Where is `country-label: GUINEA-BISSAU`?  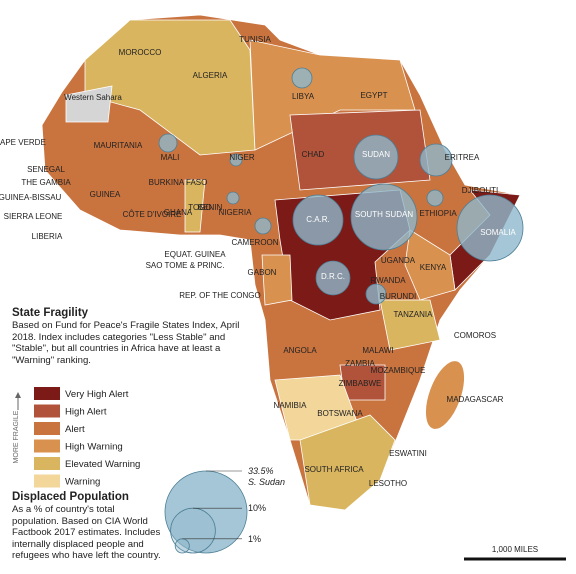
country-label: GUINEA-BISSAU is located at coordinates (31, 197).